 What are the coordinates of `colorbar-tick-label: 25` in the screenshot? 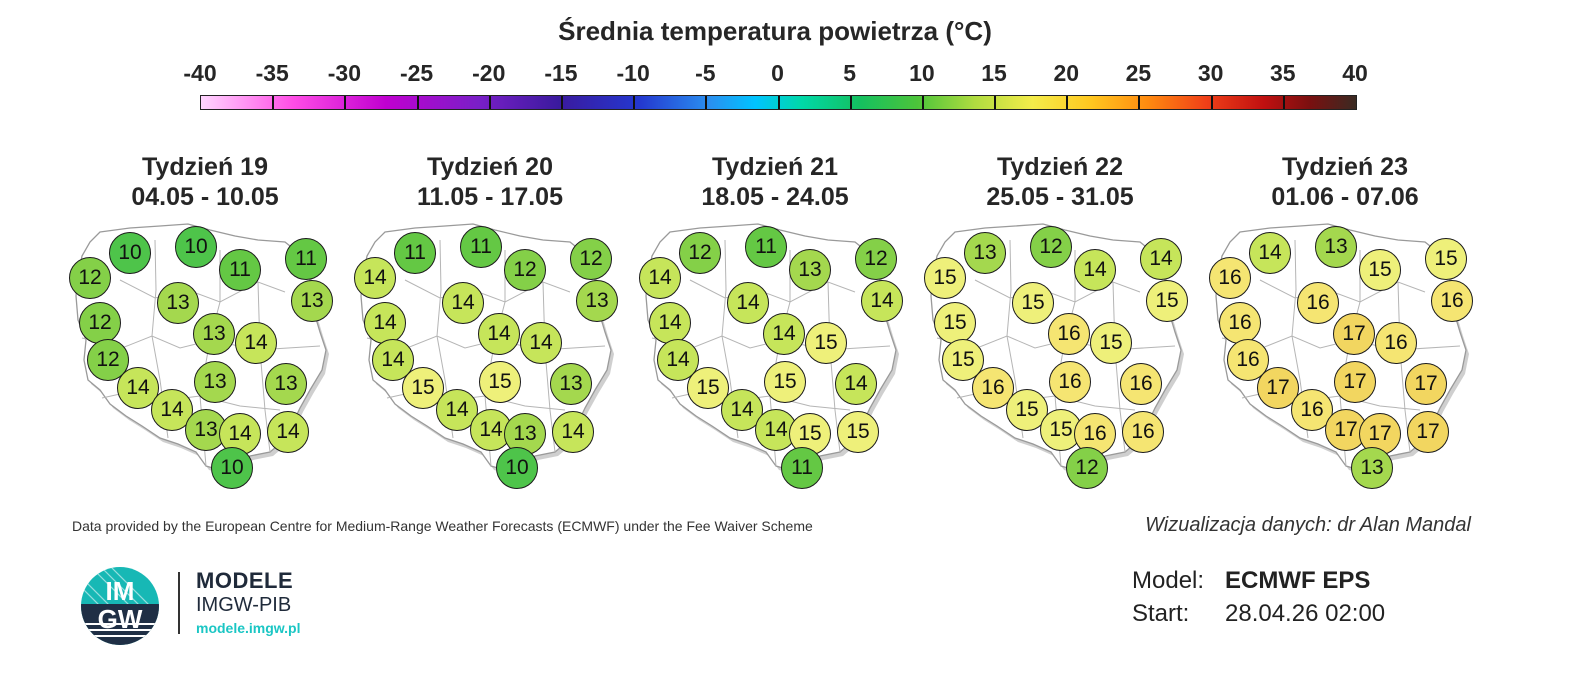 It's located at (1138, 73).